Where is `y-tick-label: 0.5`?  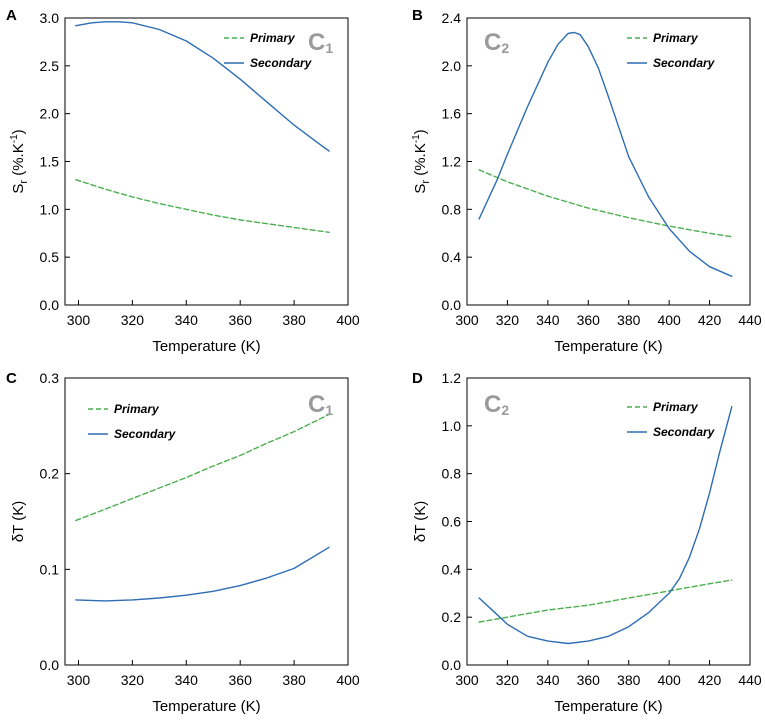 y-tick-label: 0.5 is located at coordinates (50, 257).